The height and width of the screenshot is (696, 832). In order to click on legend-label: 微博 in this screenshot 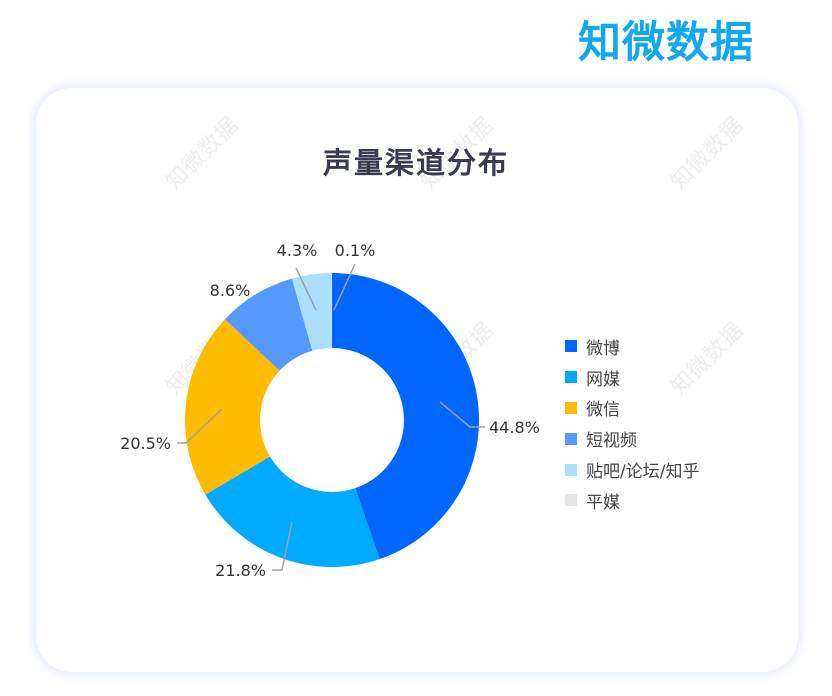, I will do `click(603, 348)`.